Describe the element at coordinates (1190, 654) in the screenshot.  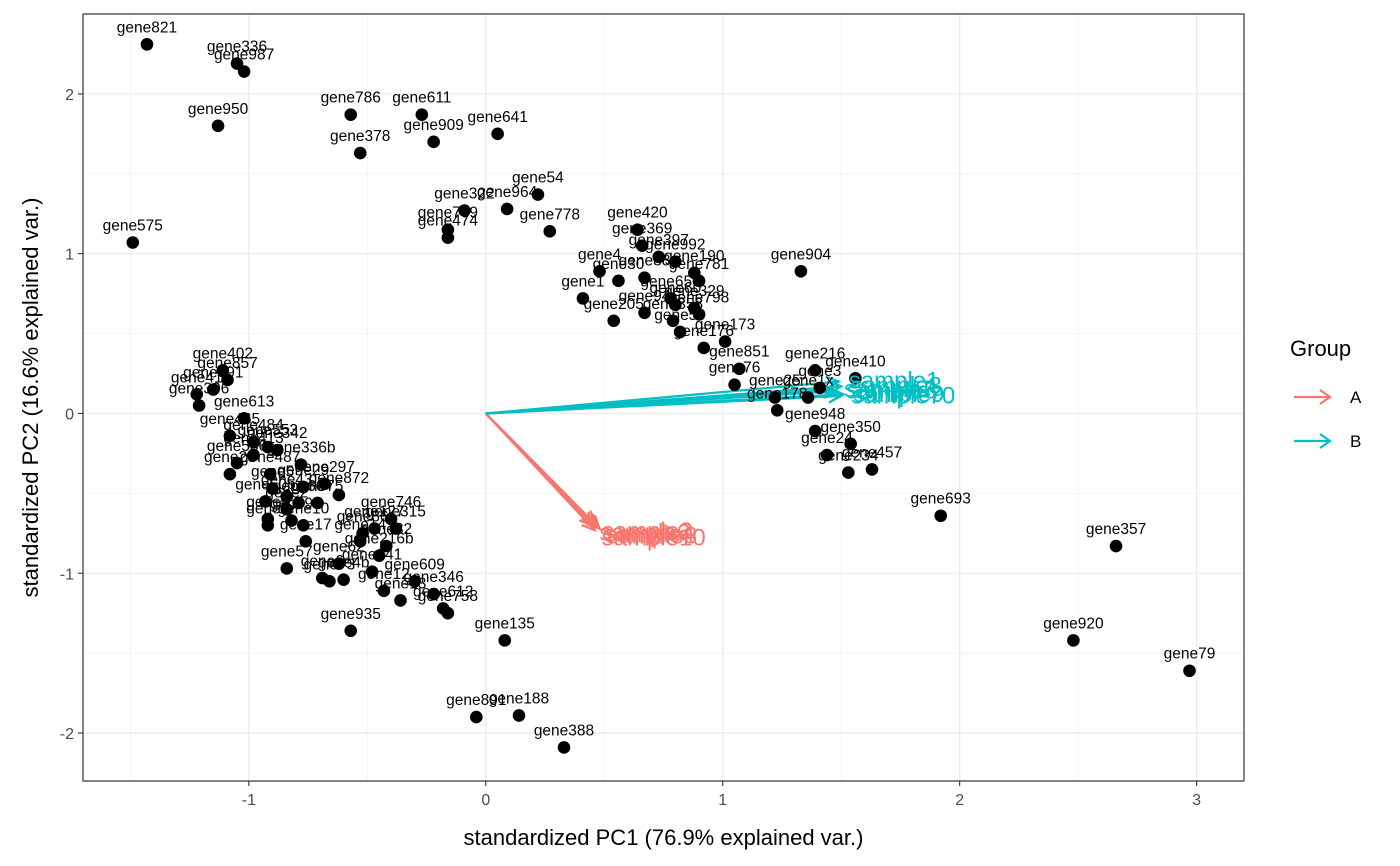
I see `point-label: gene79` at that location.